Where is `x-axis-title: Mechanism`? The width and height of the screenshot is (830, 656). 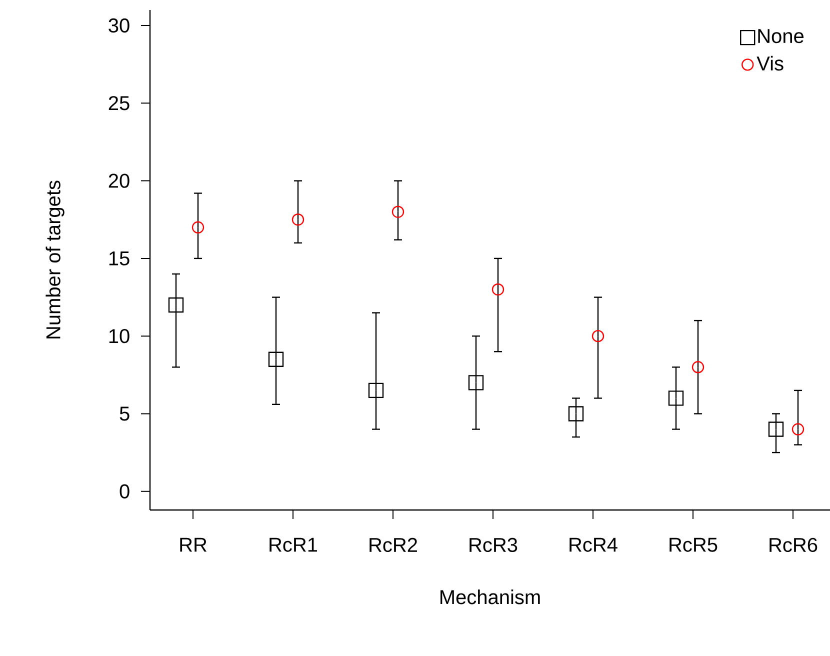
x-axis-title: Mechanism is located at coordinates (490, 597).